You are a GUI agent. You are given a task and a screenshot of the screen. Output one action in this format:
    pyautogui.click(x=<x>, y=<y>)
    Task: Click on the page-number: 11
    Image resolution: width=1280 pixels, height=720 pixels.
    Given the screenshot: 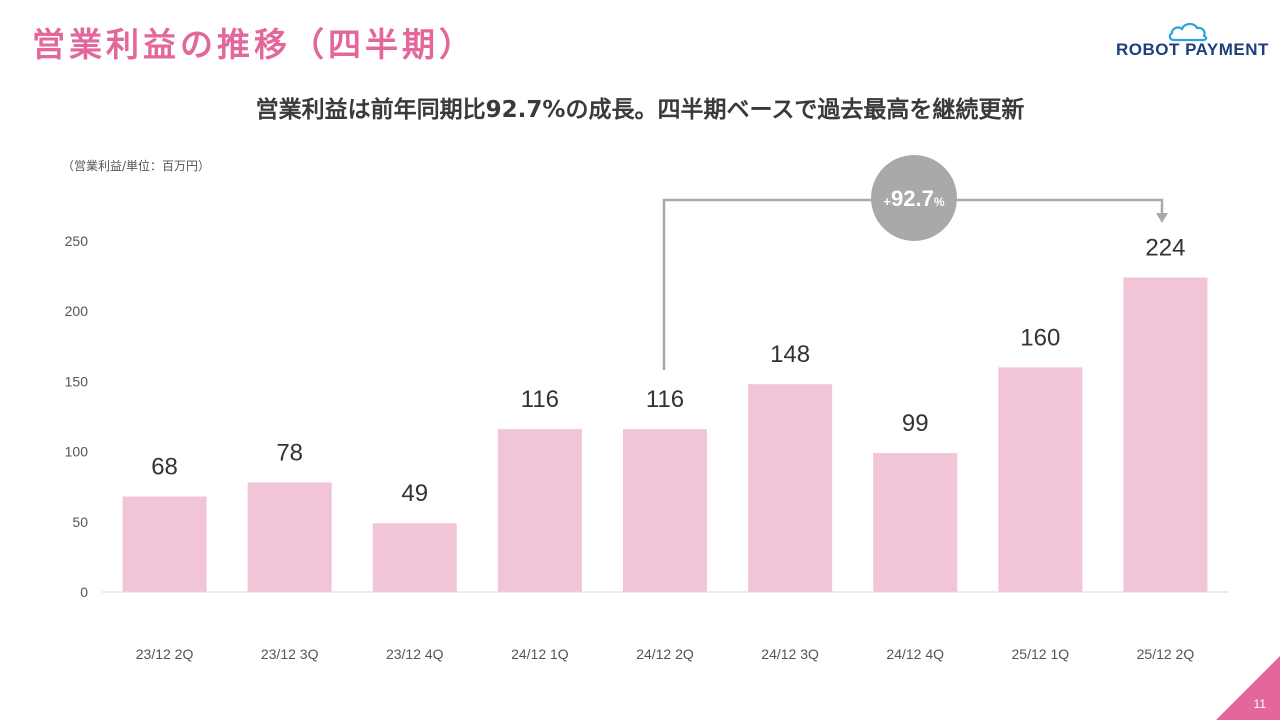 What is the action you would take?
    pyautogui.click(x=1259, y=704)
    